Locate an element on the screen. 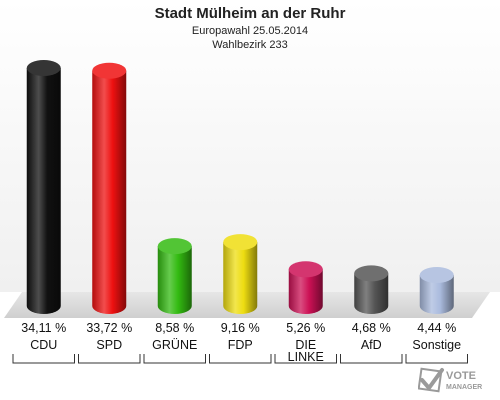 The height and width of the screenshot is (400, 500). value-label: 4,44 % is located at coordinates (436, 328).